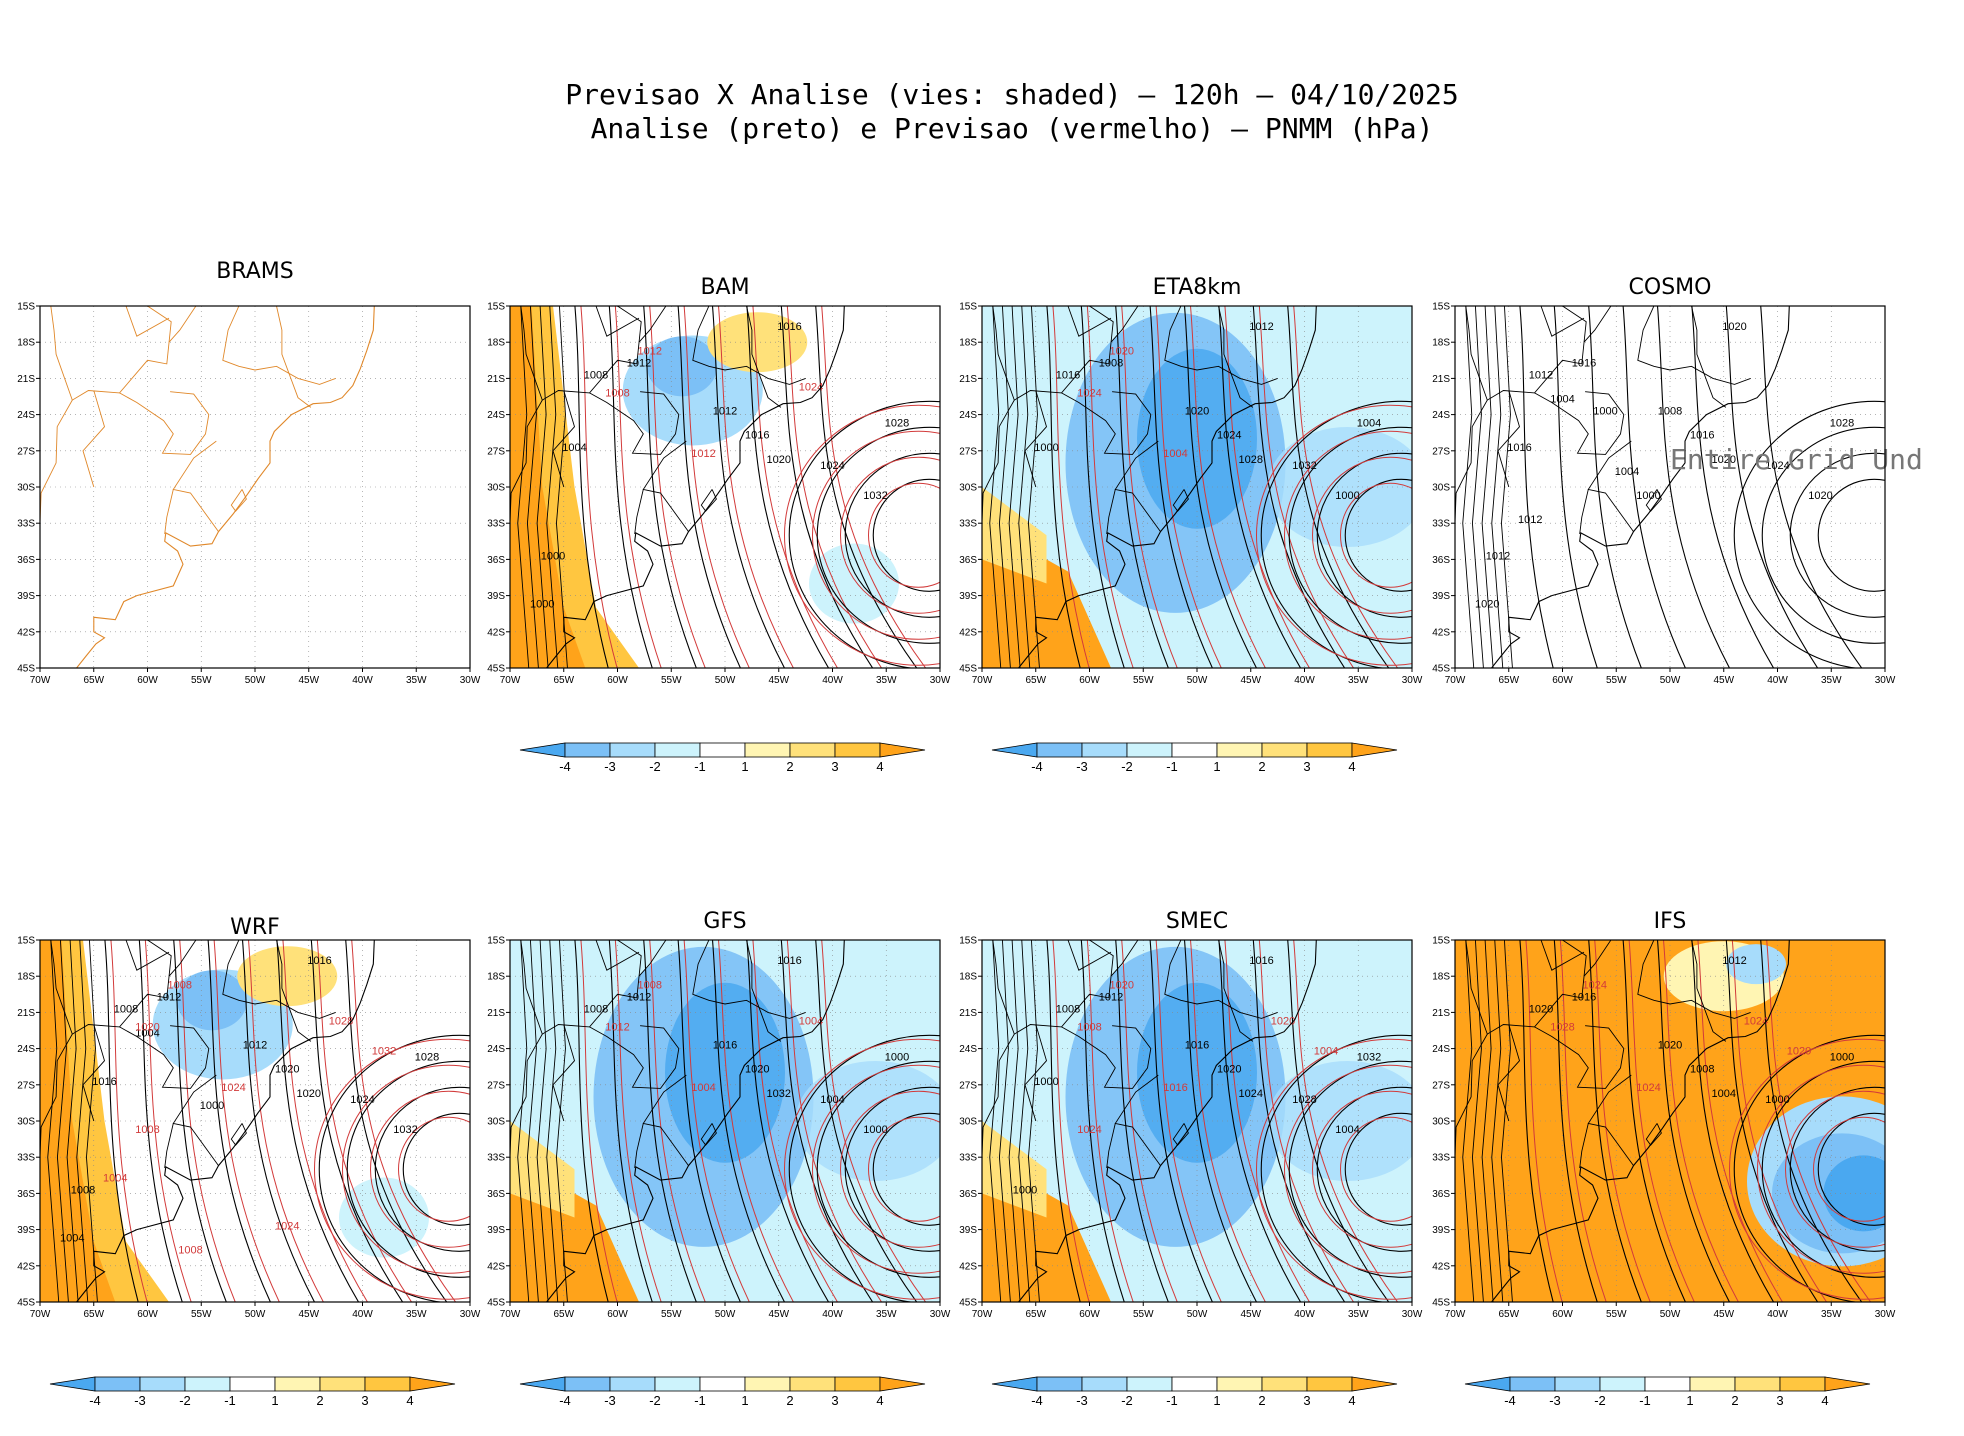  I want to click on panel-title: SMEC, so click(1197, 921).